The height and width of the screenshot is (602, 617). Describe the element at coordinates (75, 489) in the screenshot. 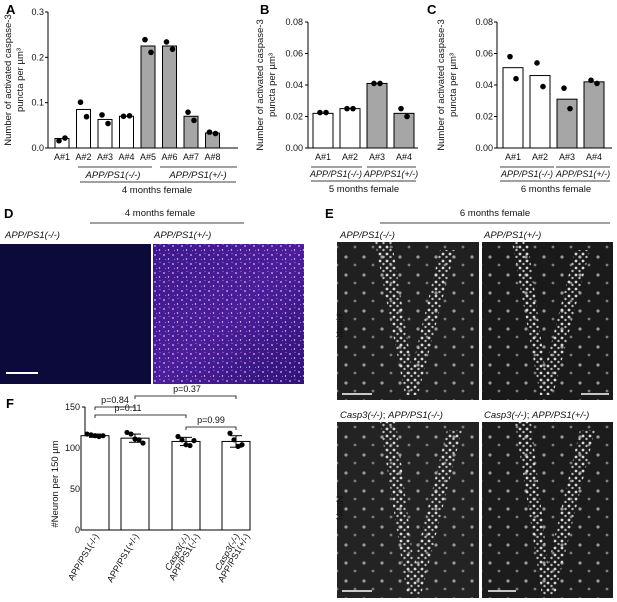

I see `chart-f-ytick-label-1: 50` at that location.